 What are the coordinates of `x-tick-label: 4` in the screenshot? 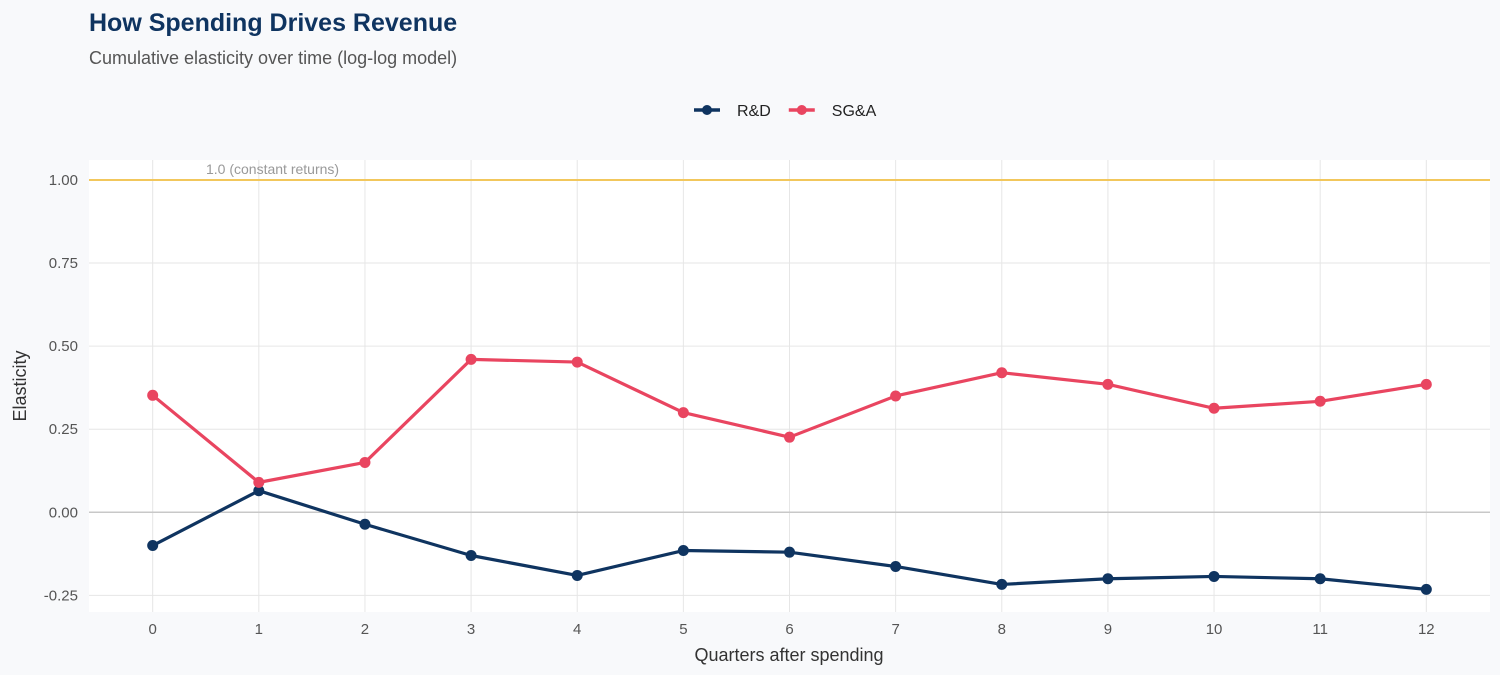 It's located at (577, 629).